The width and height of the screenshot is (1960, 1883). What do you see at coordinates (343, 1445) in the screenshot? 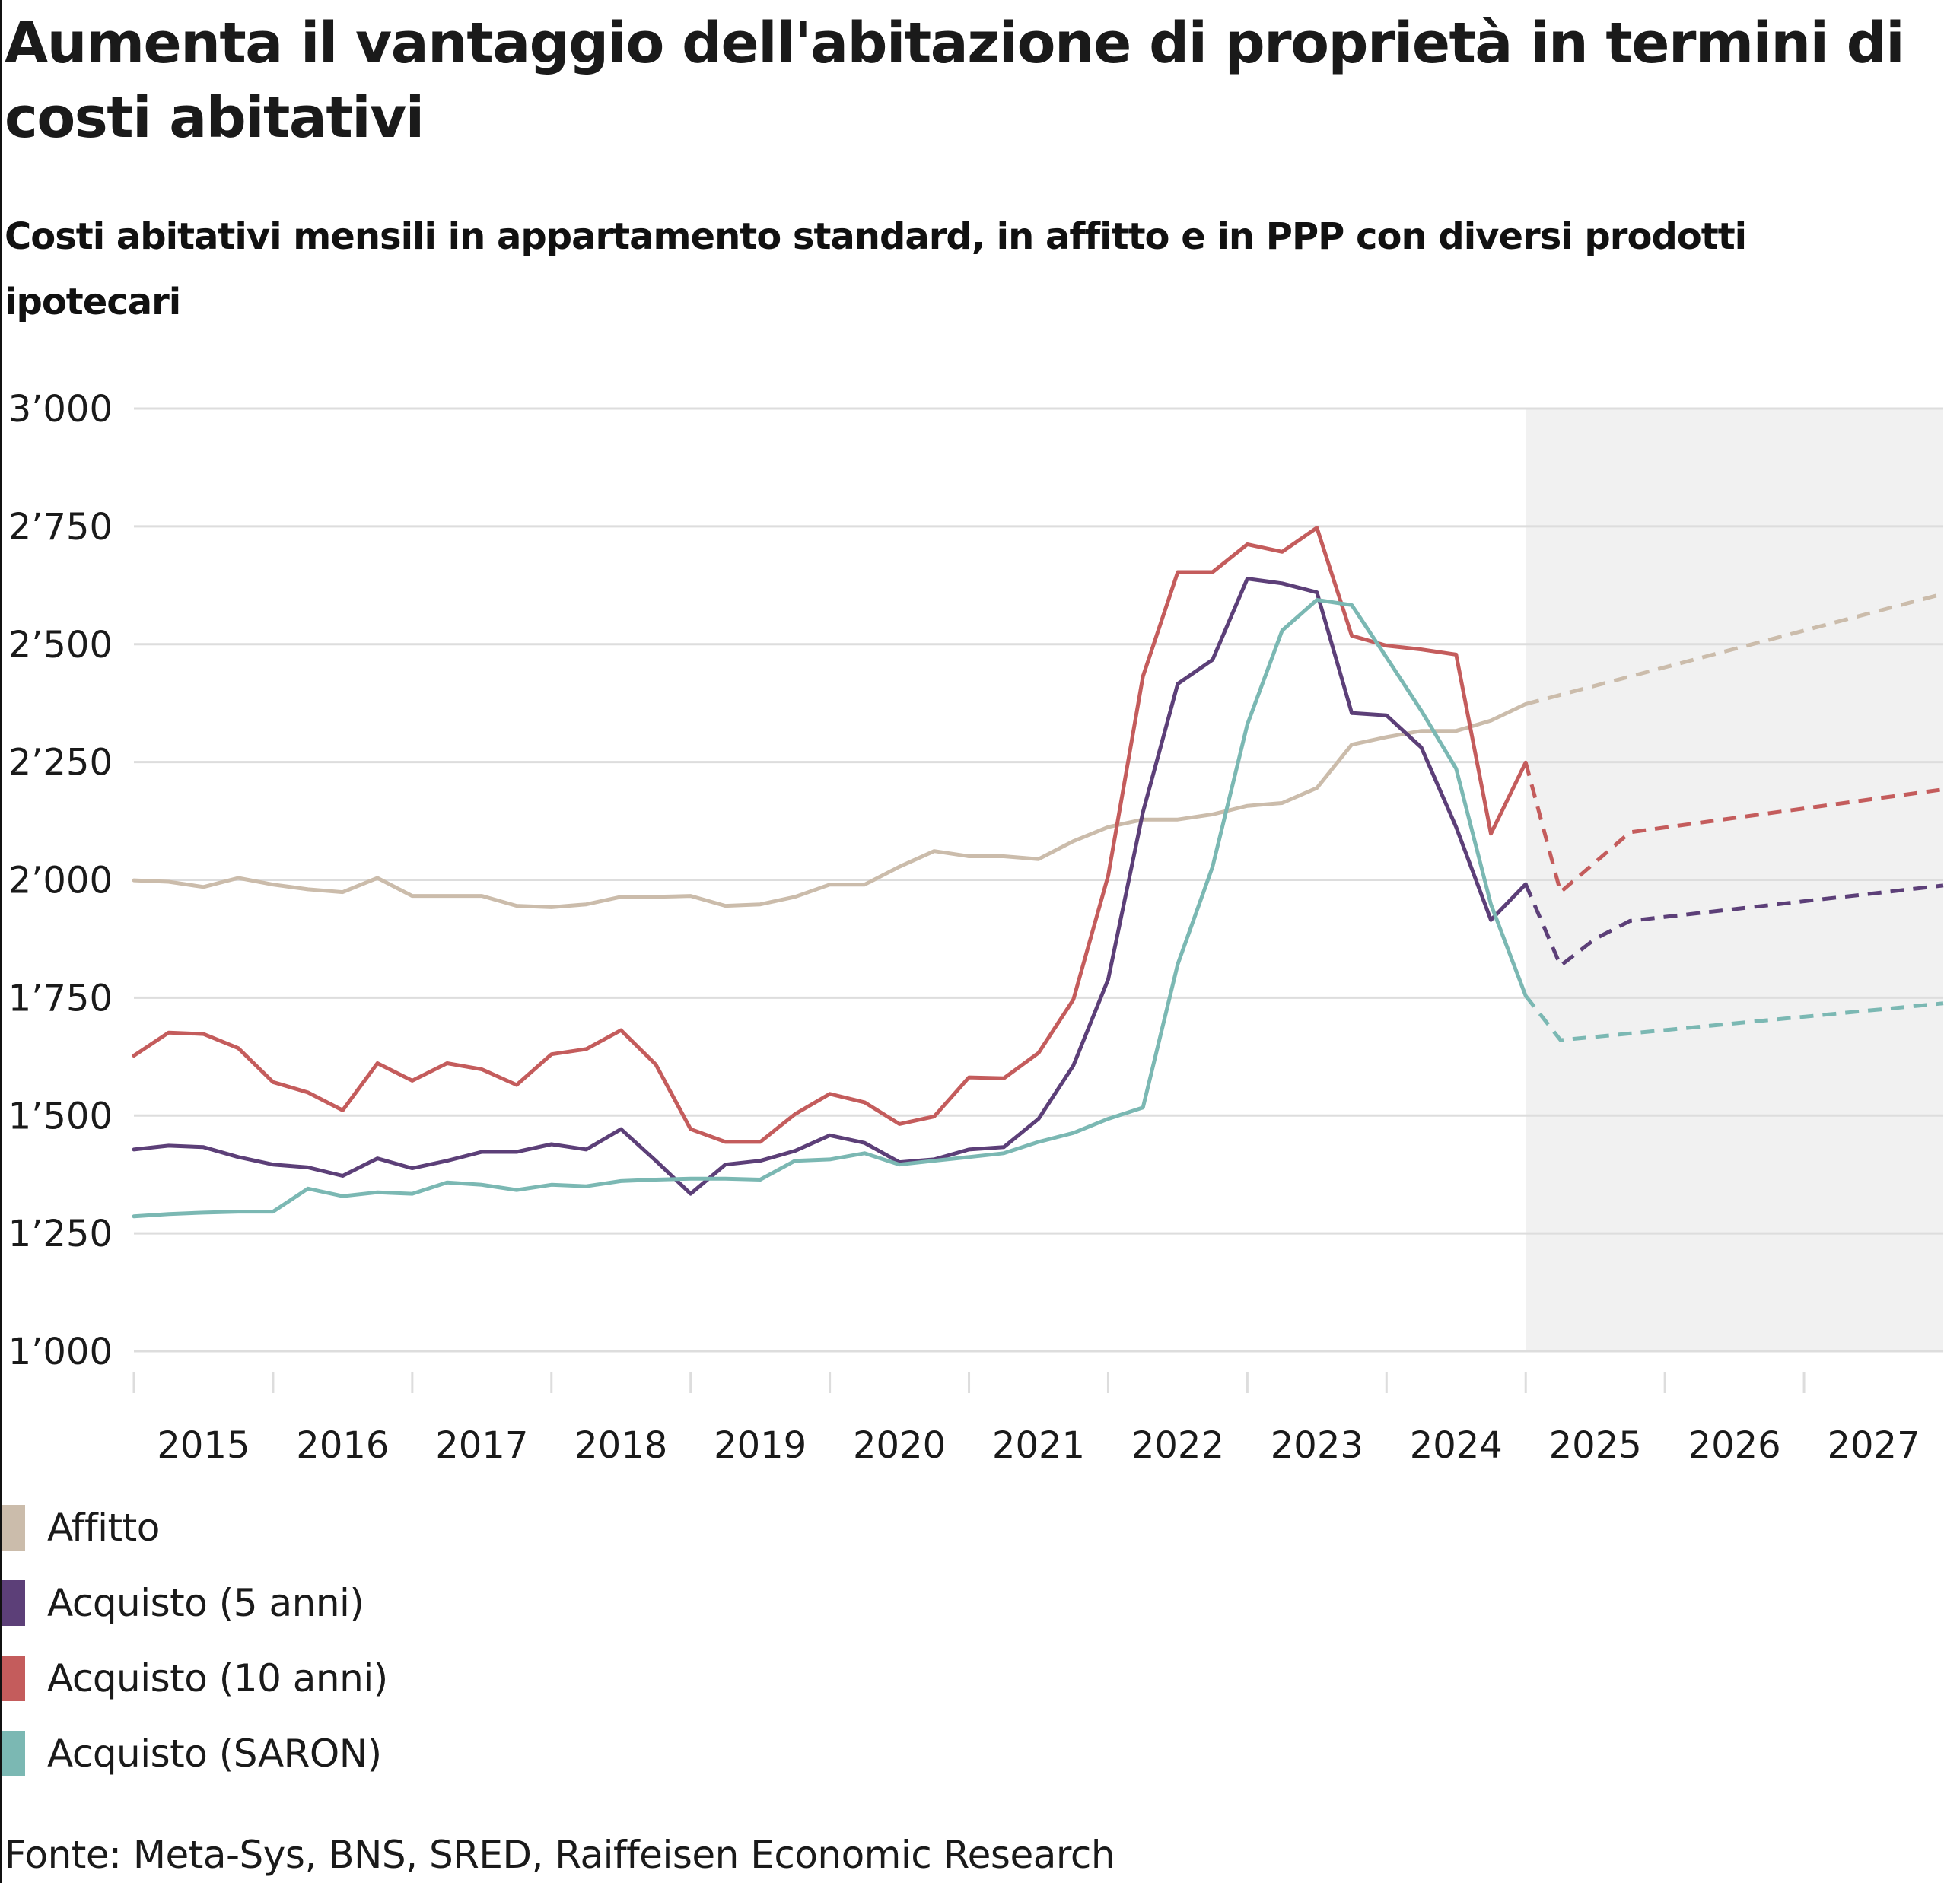
I see `x-tick-label: 2016` at bounding box center [343, 1445].